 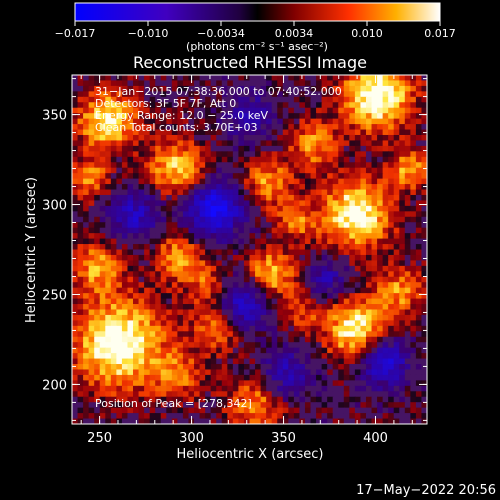 I want to click on info-total-counts: Clean Total counts: 3.70E+03, so click(x=176, y=127).